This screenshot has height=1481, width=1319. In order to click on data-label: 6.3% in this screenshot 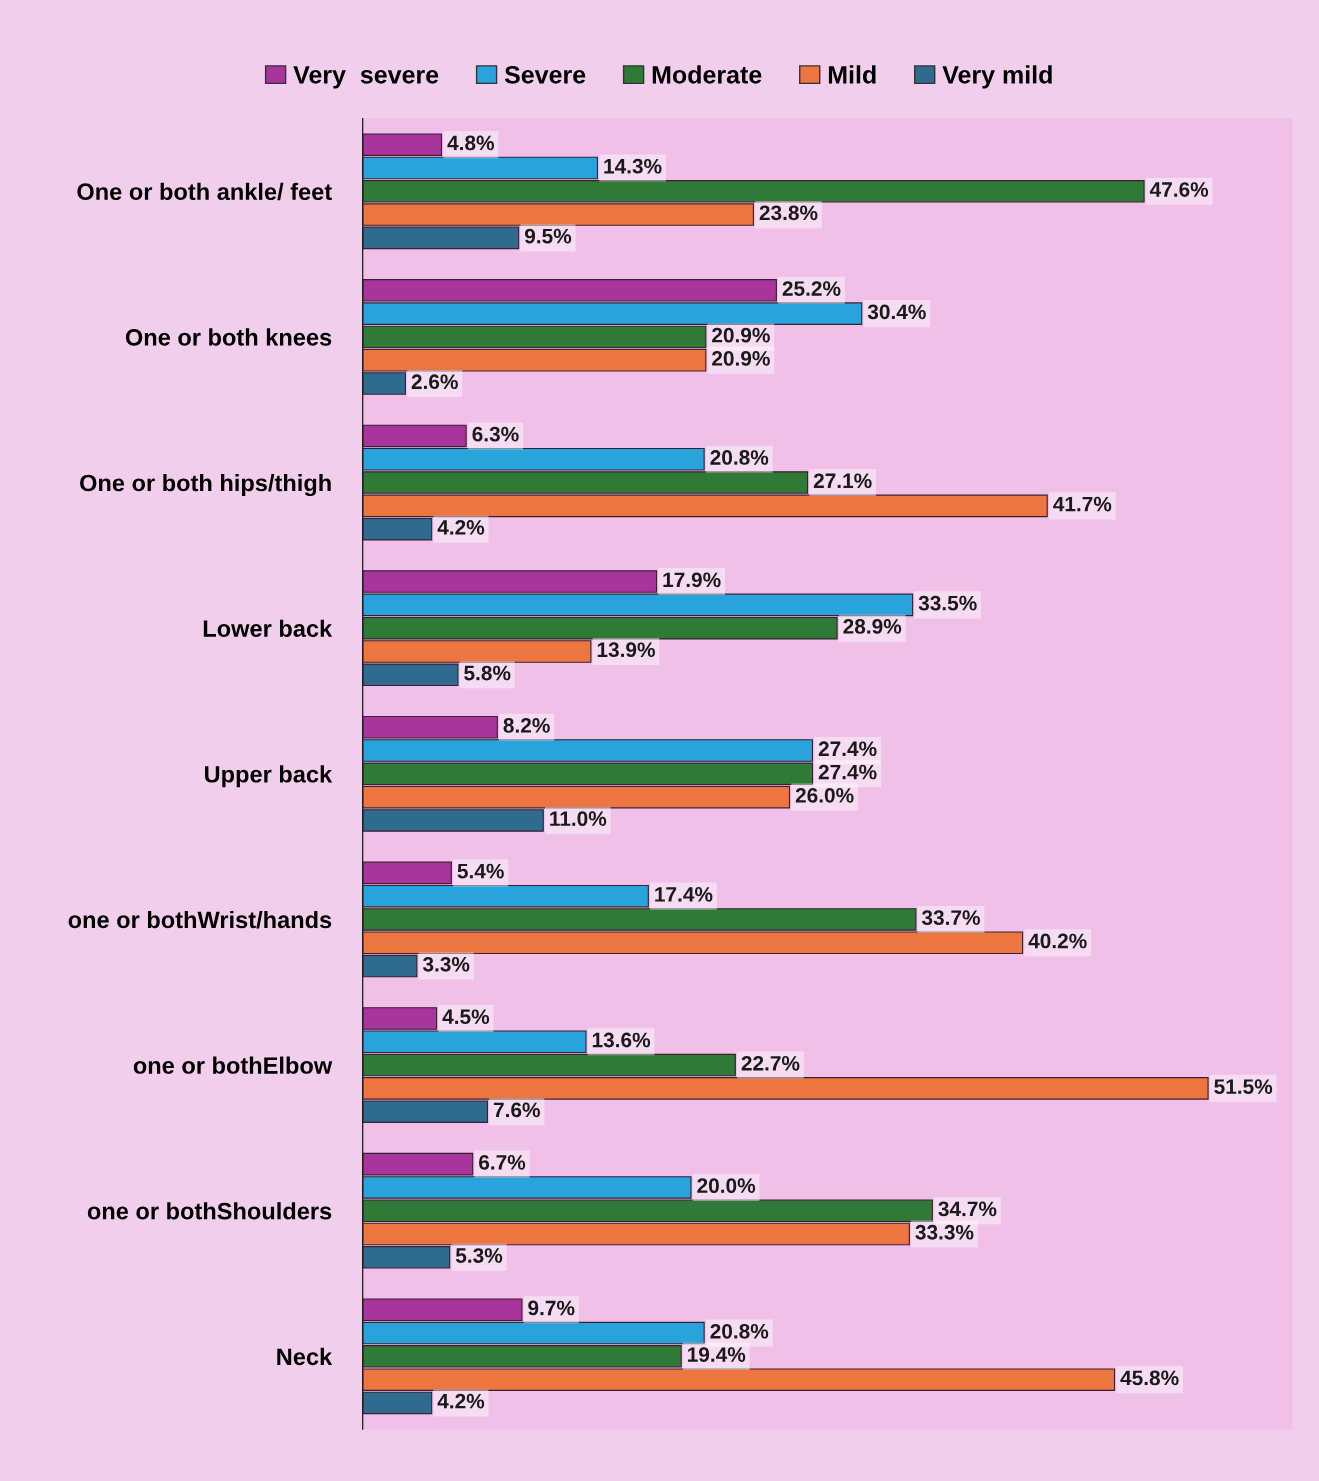, I will do `click(495, 434)`.